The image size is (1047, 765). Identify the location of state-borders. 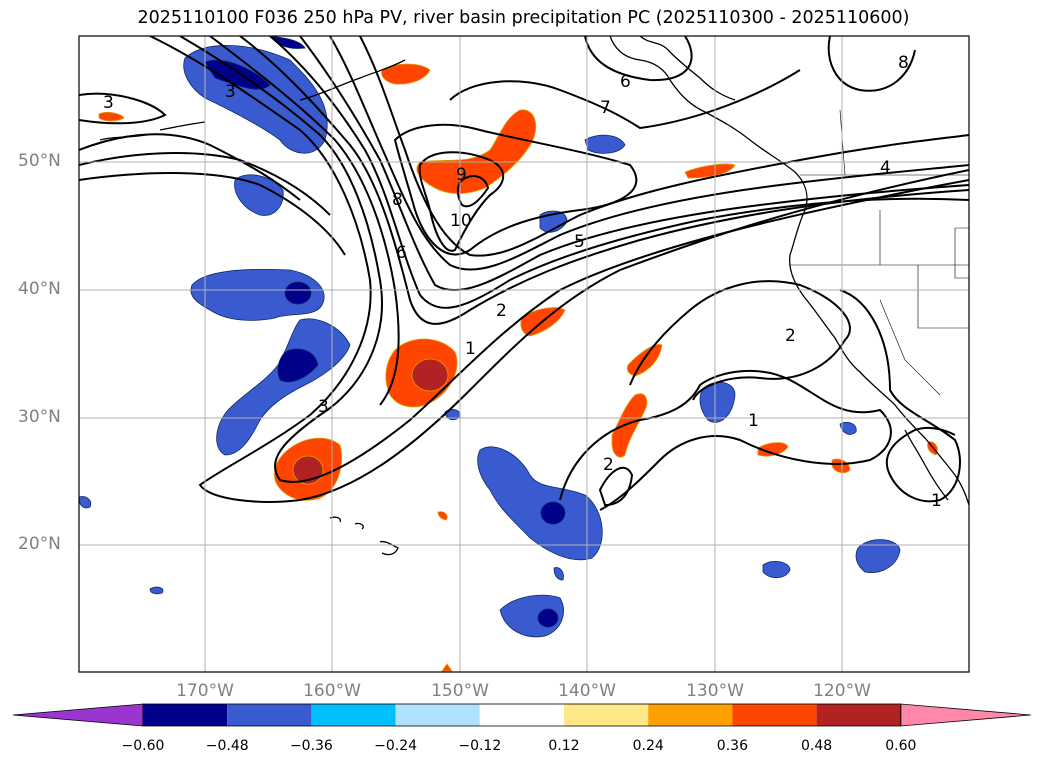
(879, 252).